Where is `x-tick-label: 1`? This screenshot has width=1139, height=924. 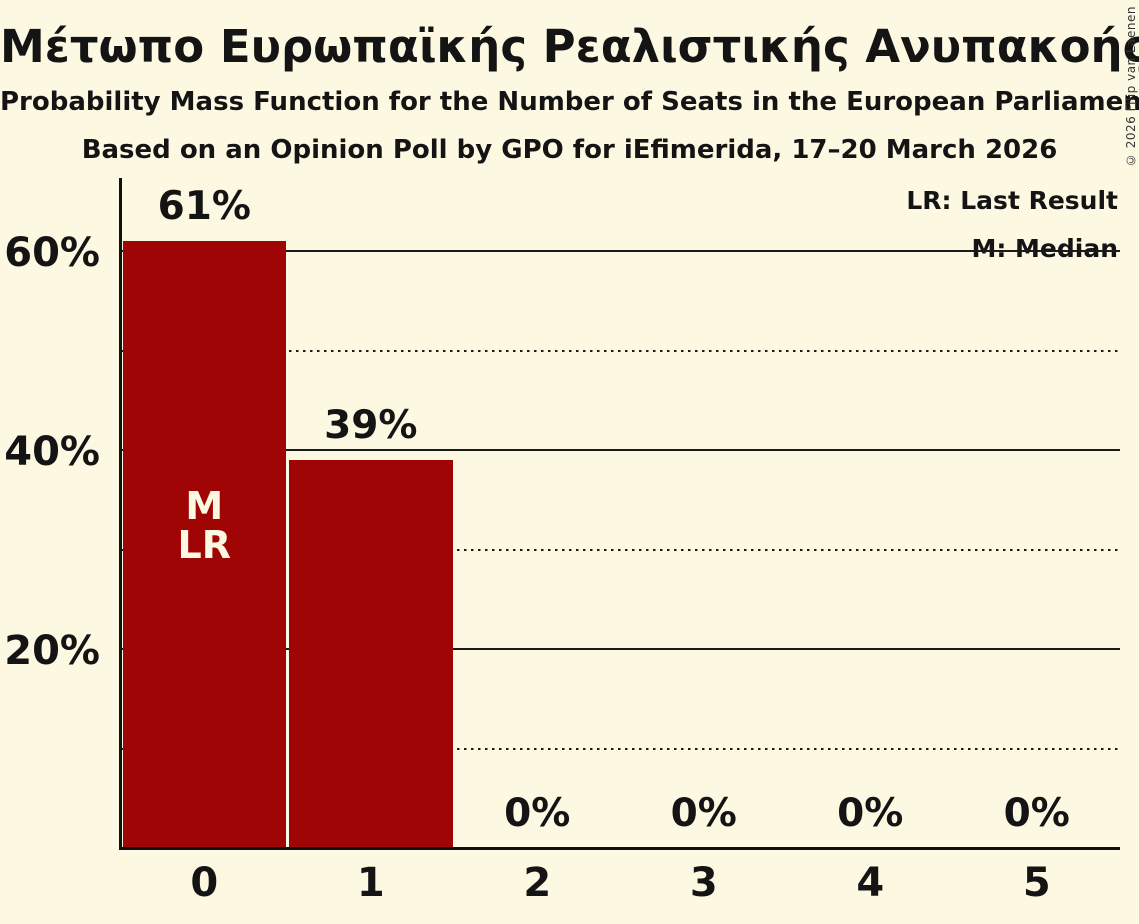
x-tick-label: 1 is located at coordinates (370, 883).